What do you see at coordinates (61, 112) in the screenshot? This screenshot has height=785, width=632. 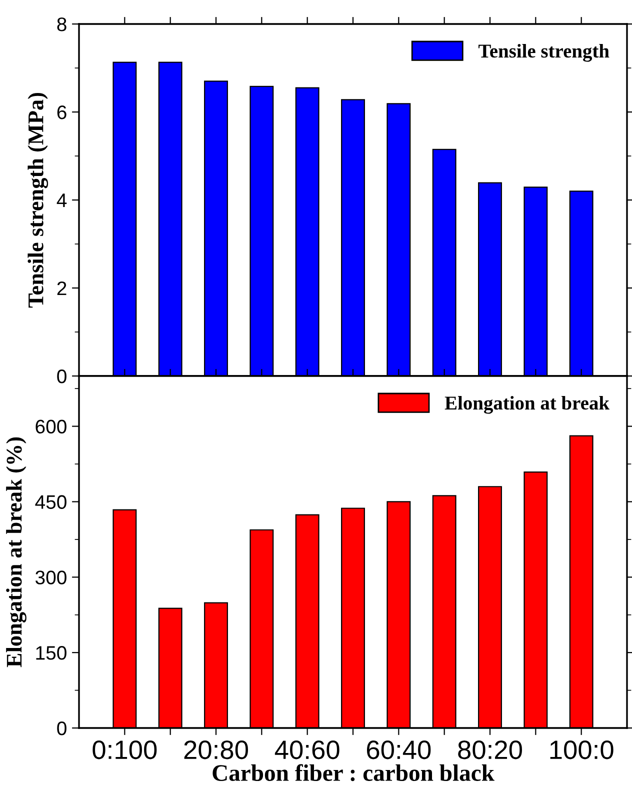 I see `y-tick-label: 6` at bounding box center [61, 112].